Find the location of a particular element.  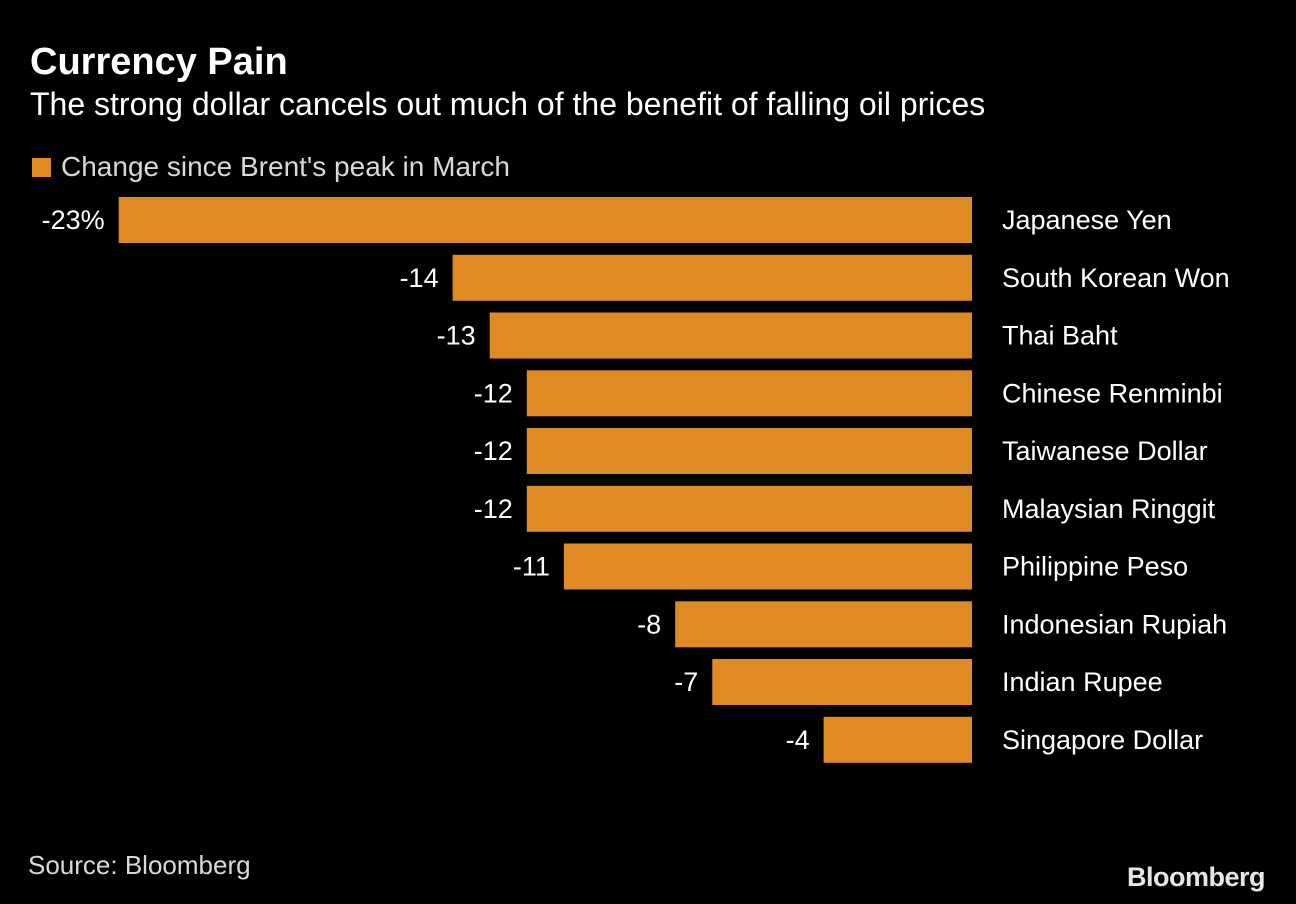

legend: Change since Brent's peak in March is located at coordinates (271, 167).